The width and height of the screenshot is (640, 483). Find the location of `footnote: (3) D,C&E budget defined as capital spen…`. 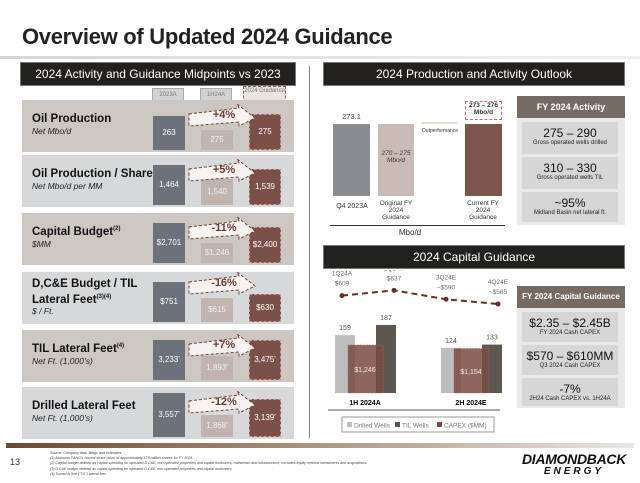

footnote: (3) D,C&E budget defined as capital spen… is located at coordinates (141, 468).